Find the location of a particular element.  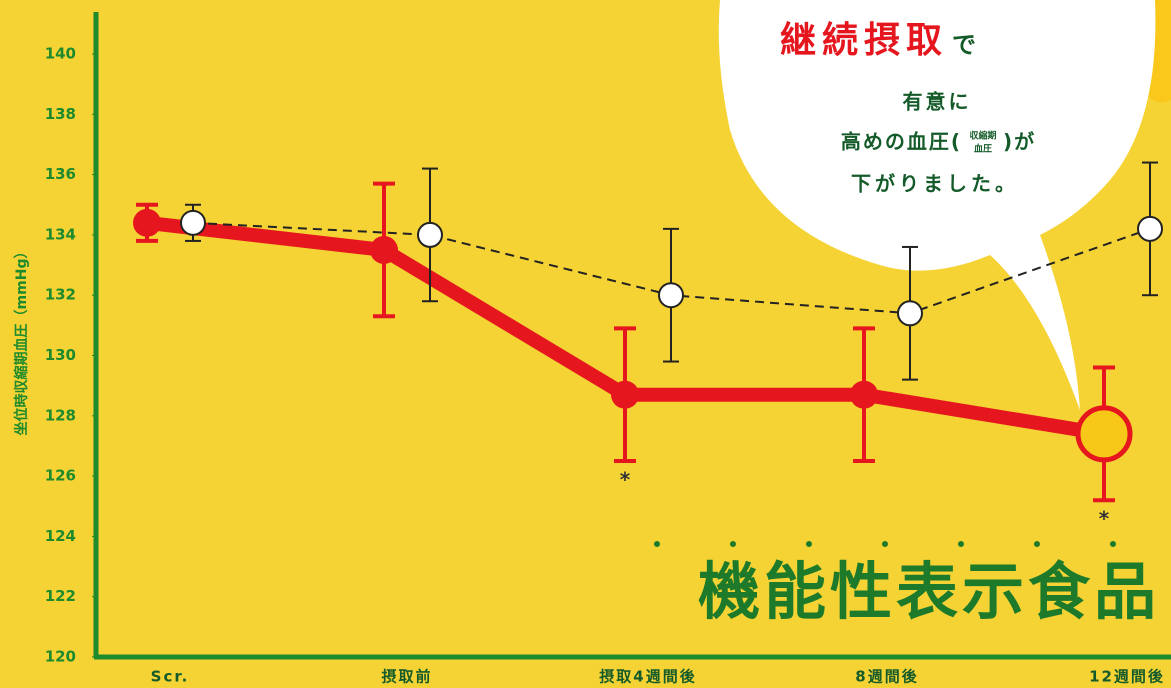

y-tick-label: 122 is located at coordinates (60, 596).